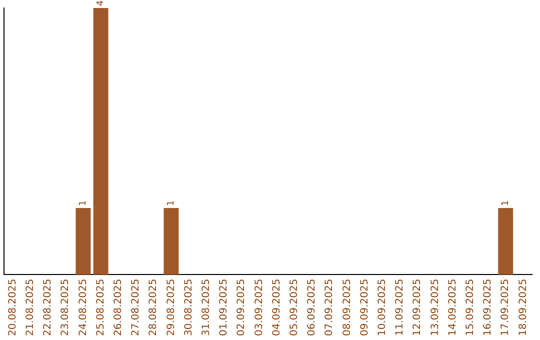  Describe the element at coordinates (523, 307) in the screenshot. I see `x-tick-label: 18.09.2025` at that location.